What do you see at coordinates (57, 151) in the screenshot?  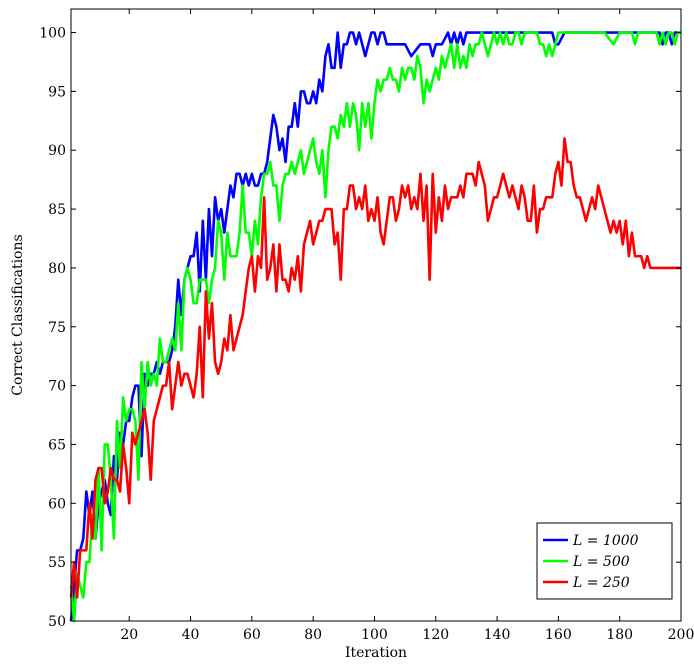 I see `y-tick-label: 90` at bounding box center [57, 151].